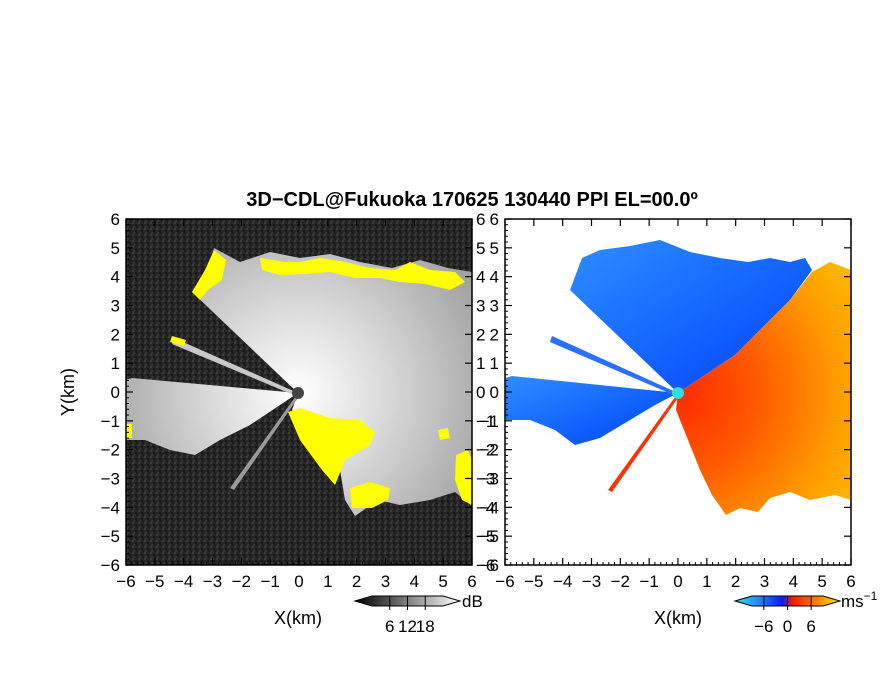 This screenshot has height=680, width=880. I want to click on snr-y-tick-label: 1, so click(115, 363).